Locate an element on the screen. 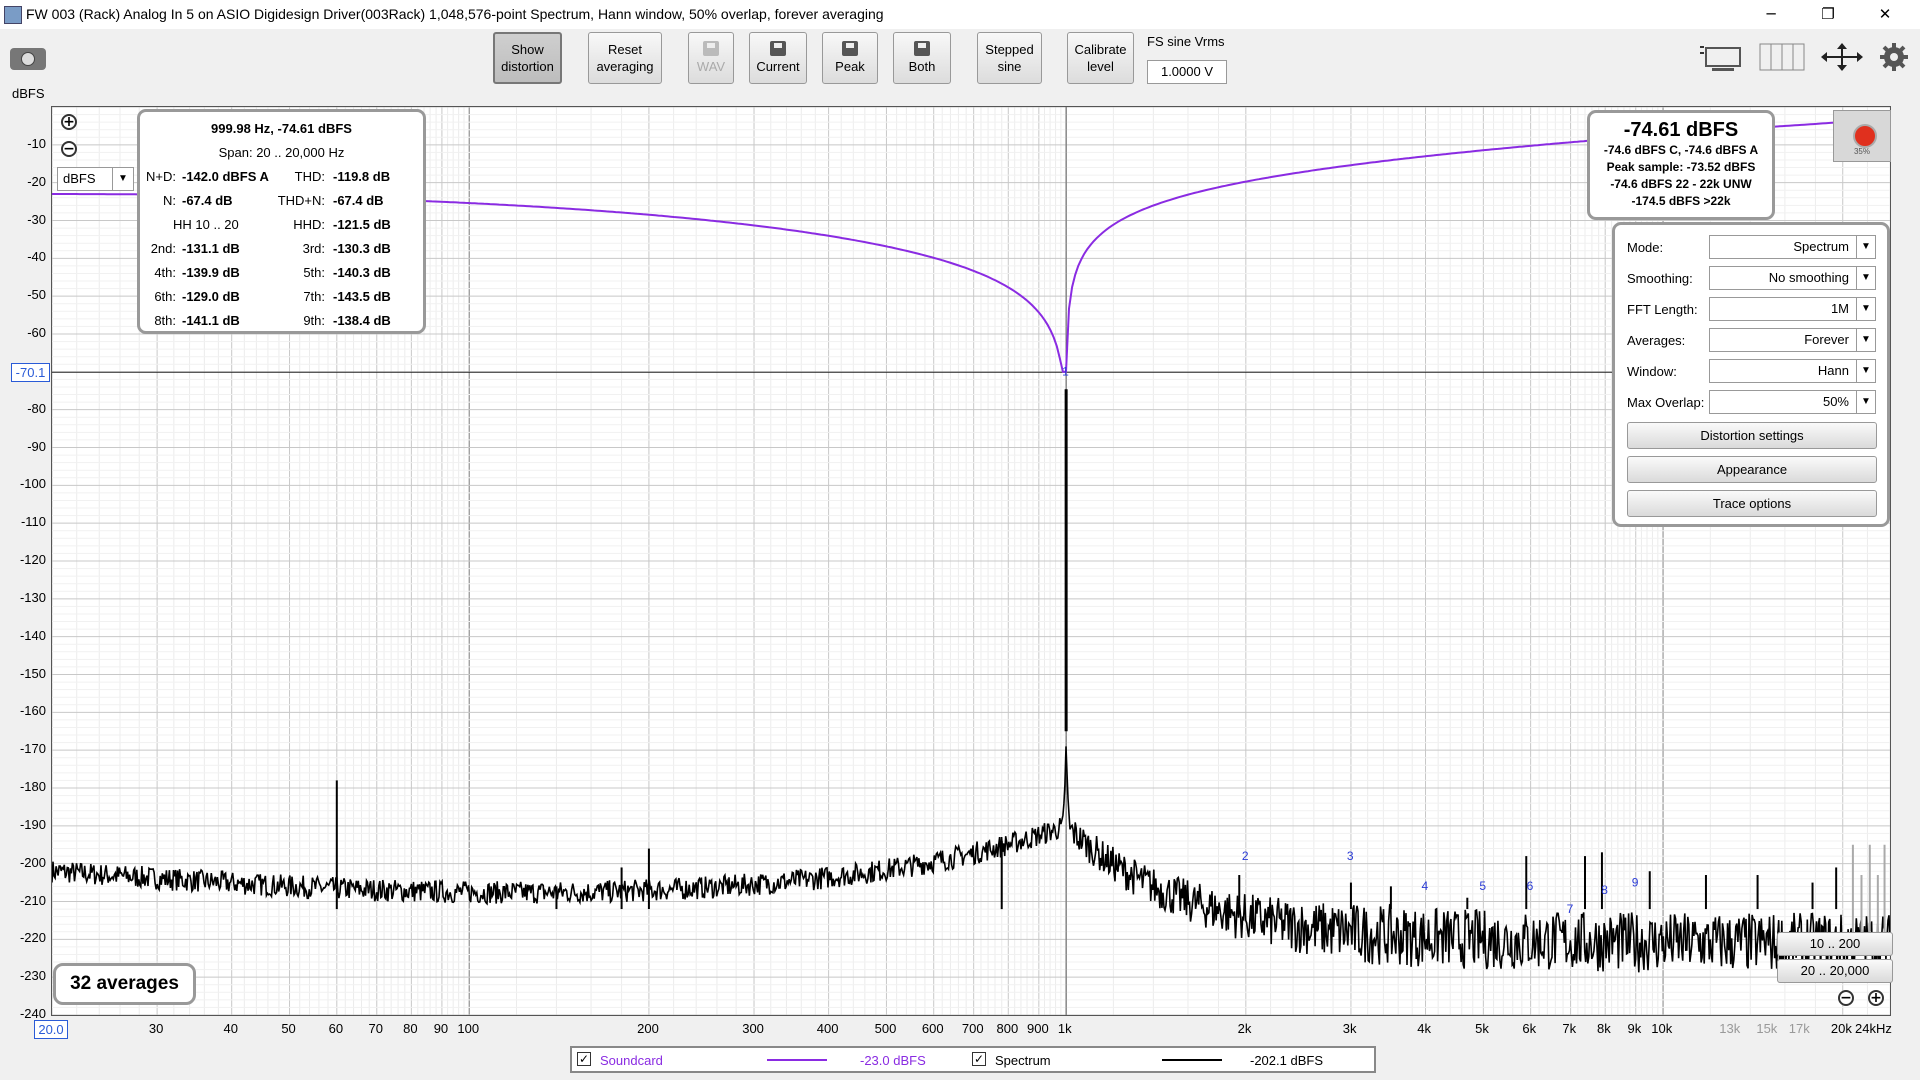 The width and height of the screenshot is (1920, 1080). y-tick-label: -10 is located at coordinates (36, 143).